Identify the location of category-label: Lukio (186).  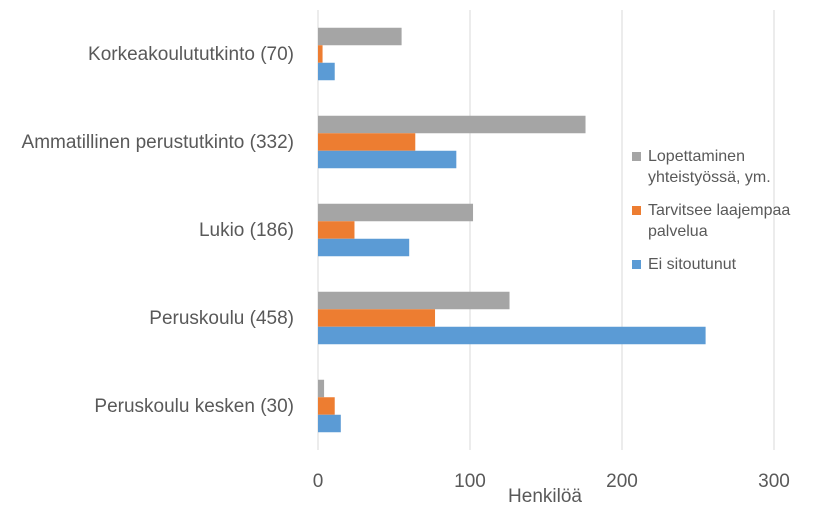
(149, 230).